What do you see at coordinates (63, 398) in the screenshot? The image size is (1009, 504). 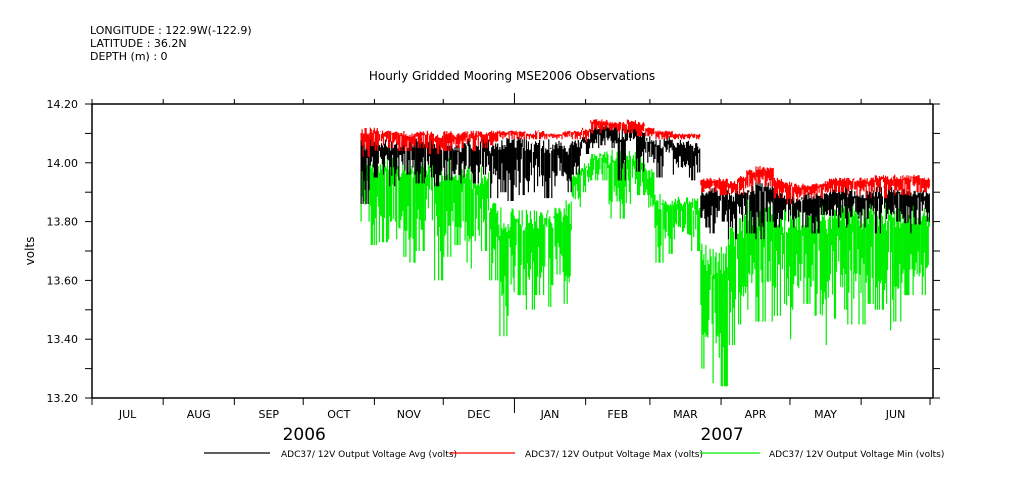 I see `y-tick-label: 13.20` at bounding box center [63, 398].